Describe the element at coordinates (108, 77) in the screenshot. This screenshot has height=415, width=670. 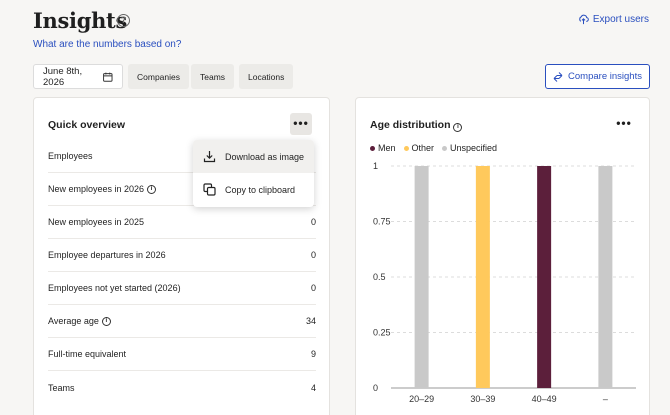
I see `calendar-icon` at that location.